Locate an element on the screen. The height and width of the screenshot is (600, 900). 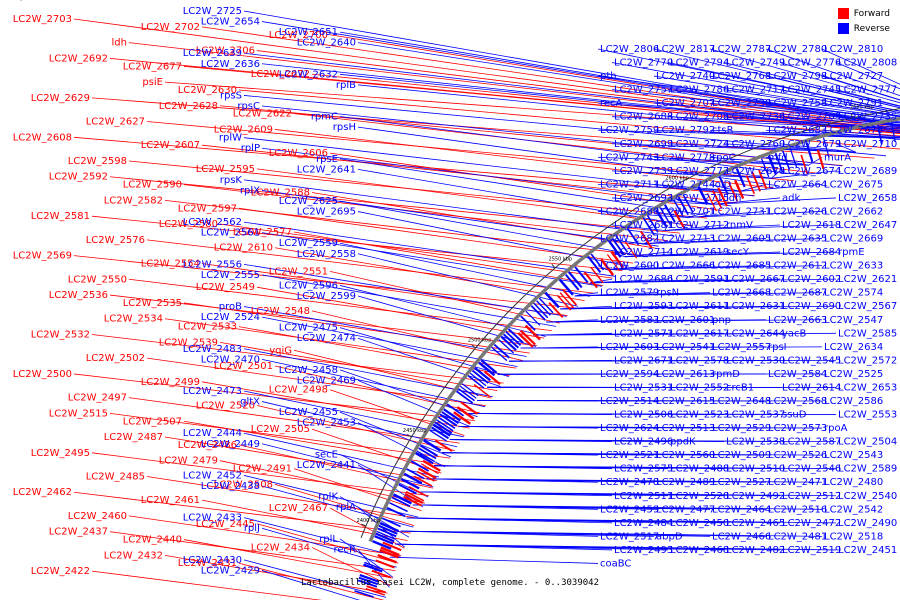
gene-label: LC2W_2556 is located at coordinates (212, 264).